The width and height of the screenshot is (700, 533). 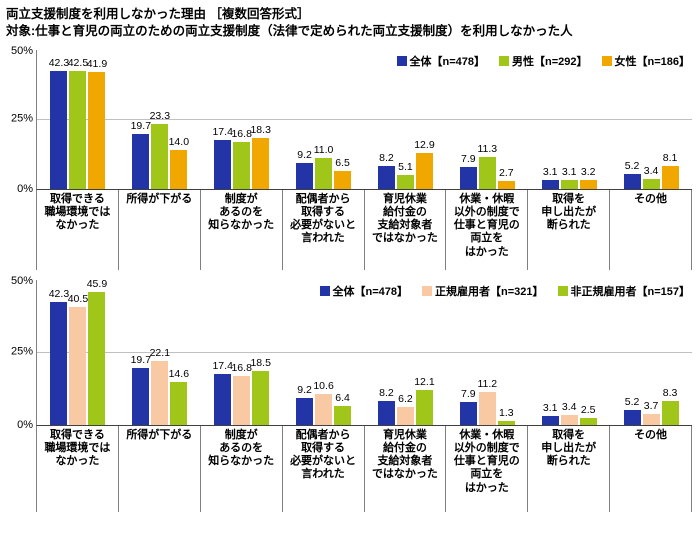 I want to click on category-label: 制度が あるのを 知らなかった, so click(x=242, y=229).